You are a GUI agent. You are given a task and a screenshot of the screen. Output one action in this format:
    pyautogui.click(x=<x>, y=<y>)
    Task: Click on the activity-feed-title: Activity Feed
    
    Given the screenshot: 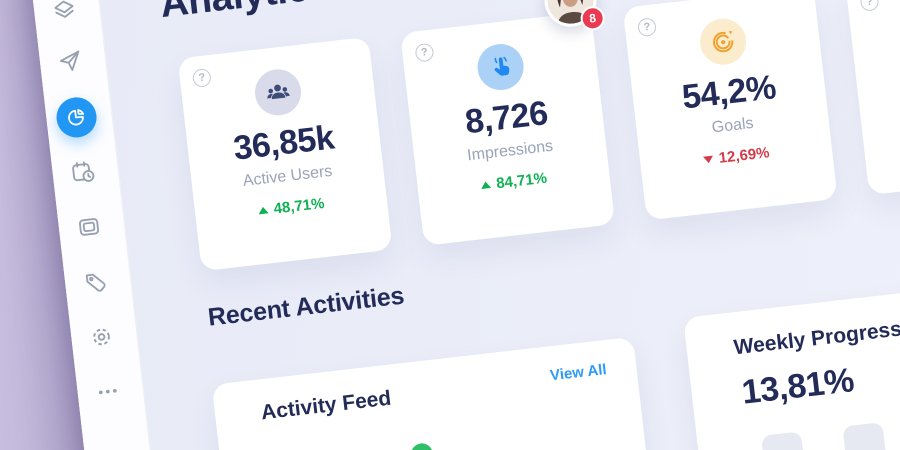 What is the action you would take?
    pyautogui.click(x=326, y=405)
    